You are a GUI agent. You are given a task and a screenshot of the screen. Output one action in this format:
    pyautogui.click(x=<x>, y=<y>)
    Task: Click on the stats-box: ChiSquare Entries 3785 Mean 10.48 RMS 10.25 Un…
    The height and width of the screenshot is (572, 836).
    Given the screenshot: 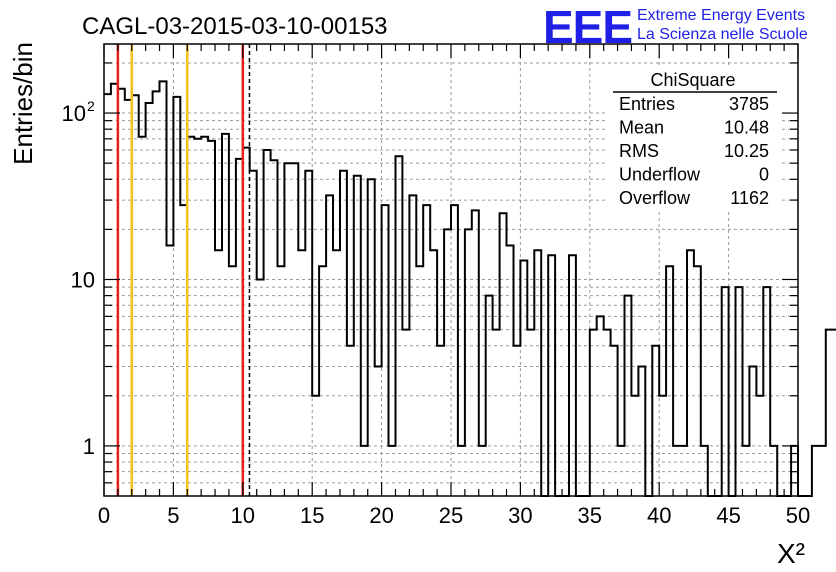 What is the action you would take?
    pyautogui.click(x=694, y=138)
    